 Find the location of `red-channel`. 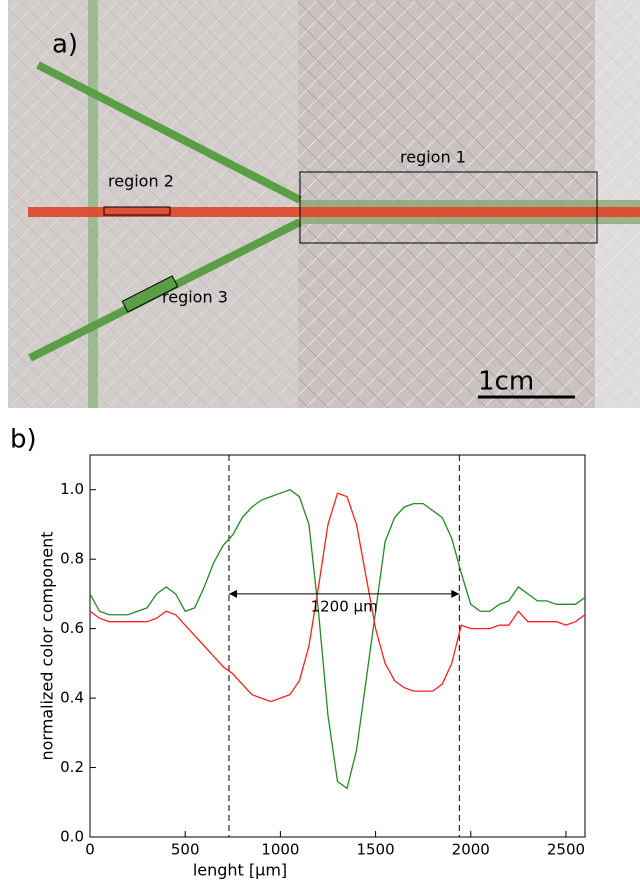

red-channel is located at coordinates (334, 212).